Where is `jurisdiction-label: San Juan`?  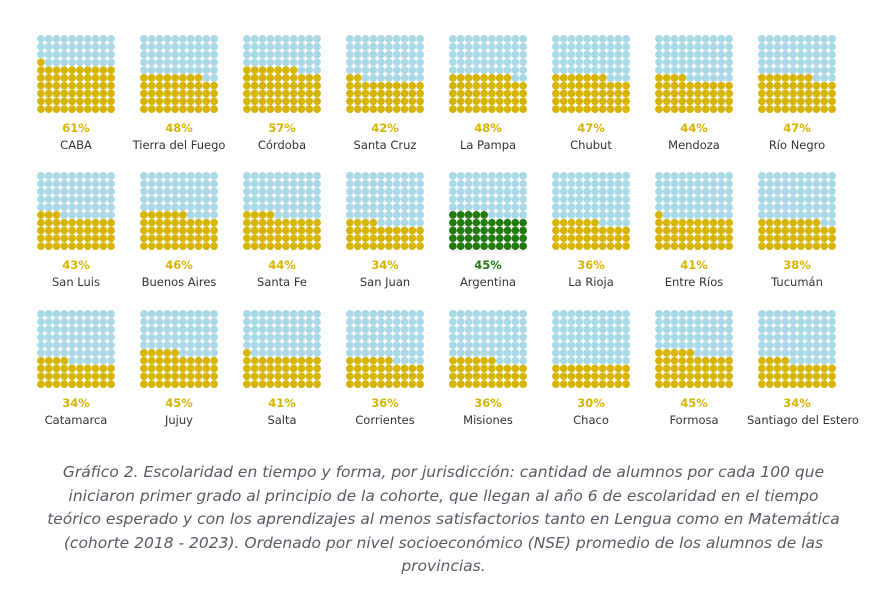
jurisdiction-label: San Juan is located at coordinates (385, 282).